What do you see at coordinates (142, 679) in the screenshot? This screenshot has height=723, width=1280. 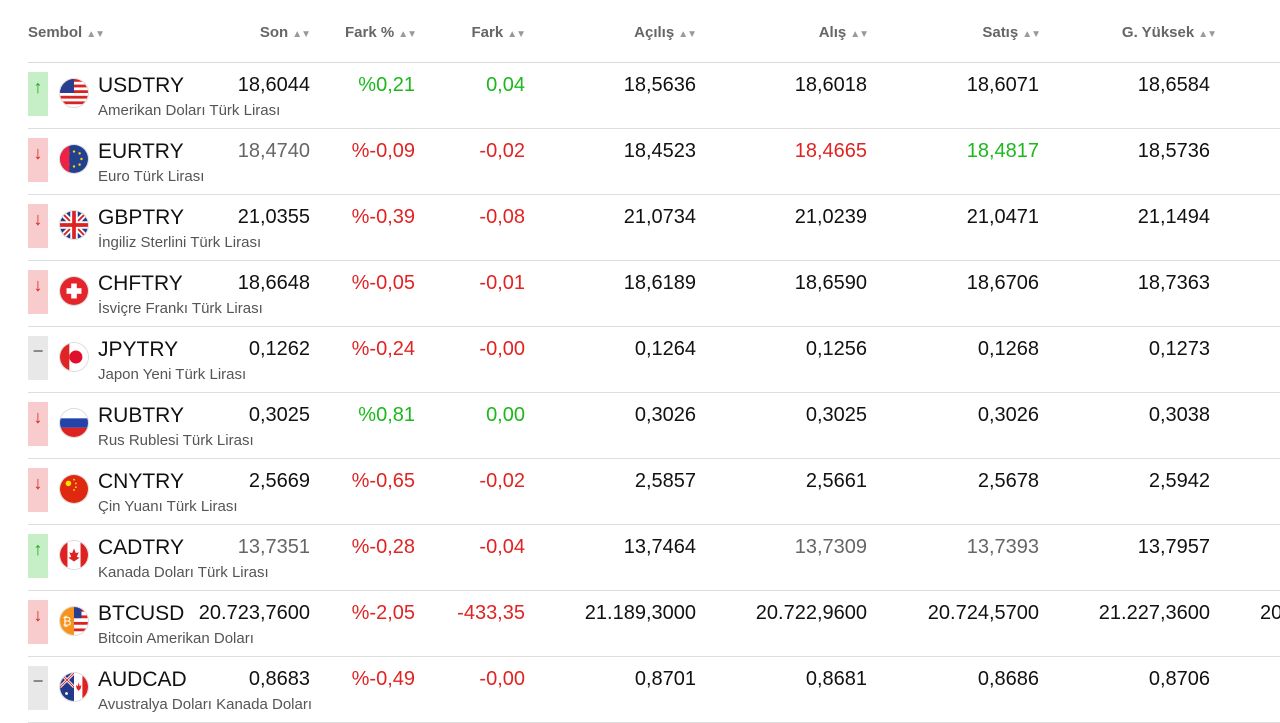 I see `symbol-link: AUDCAD` at bounding box center [142, 679].